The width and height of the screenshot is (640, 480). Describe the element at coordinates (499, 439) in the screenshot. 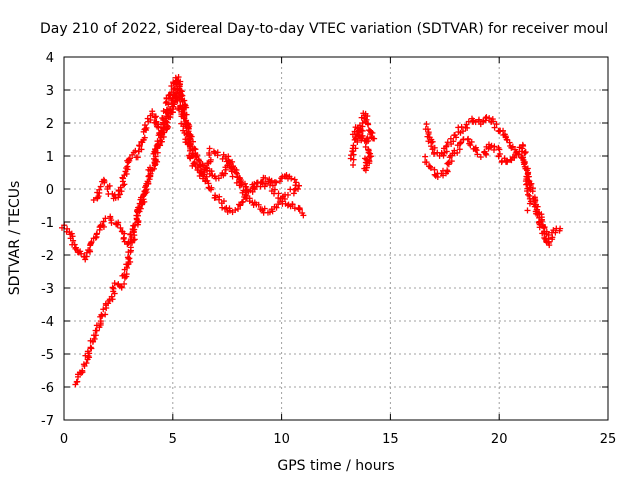

I see `x-tick-label: 20` at that location.